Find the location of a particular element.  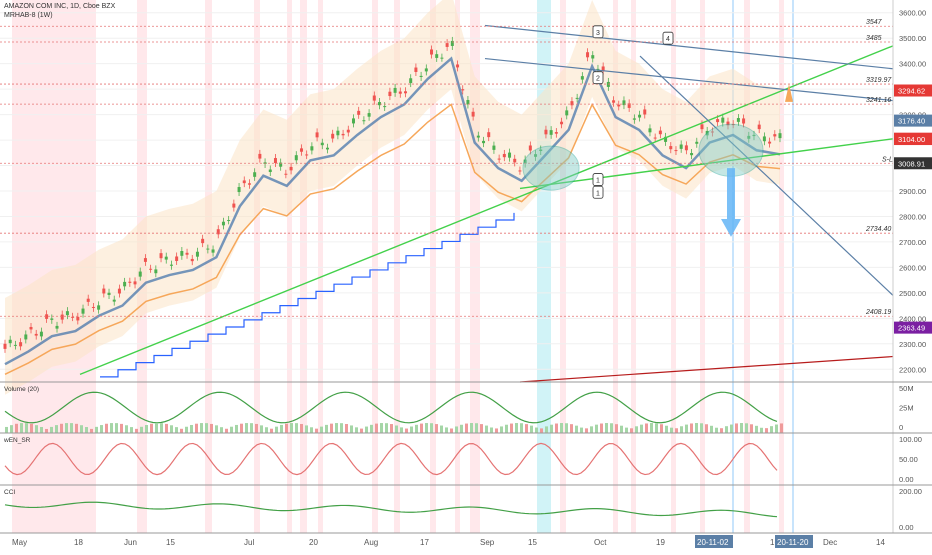

panel-axis-label: 50M is located at coordinates (906, 388).